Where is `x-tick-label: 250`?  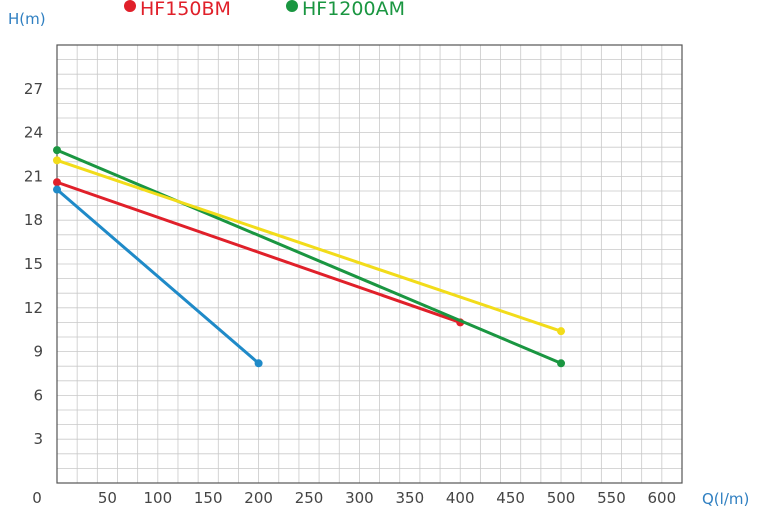
x-tick-label: 250 is located at coordinates (309, 498).